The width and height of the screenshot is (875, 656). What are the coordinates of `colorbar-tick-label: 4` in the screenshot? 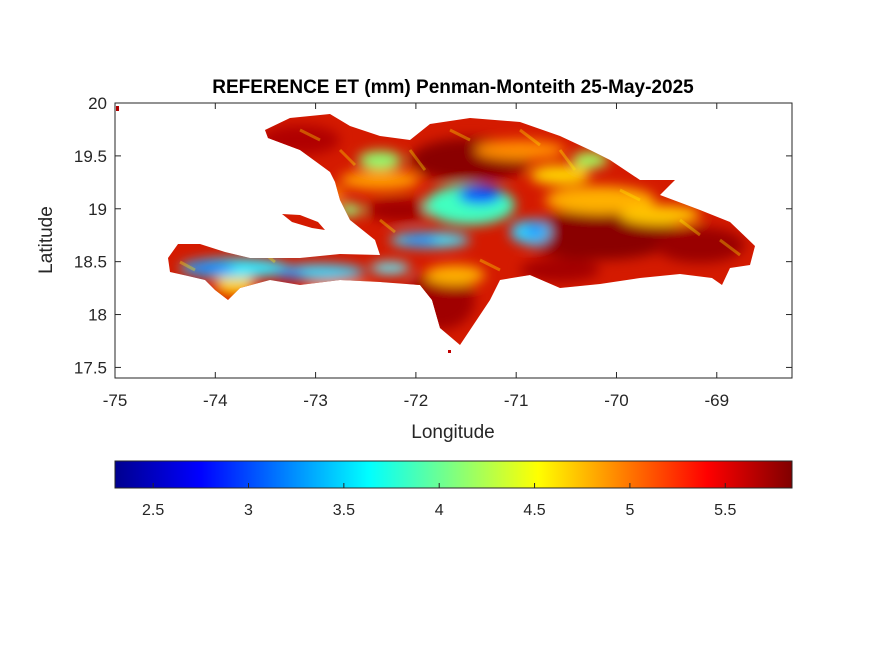 It's located at (439, 510).